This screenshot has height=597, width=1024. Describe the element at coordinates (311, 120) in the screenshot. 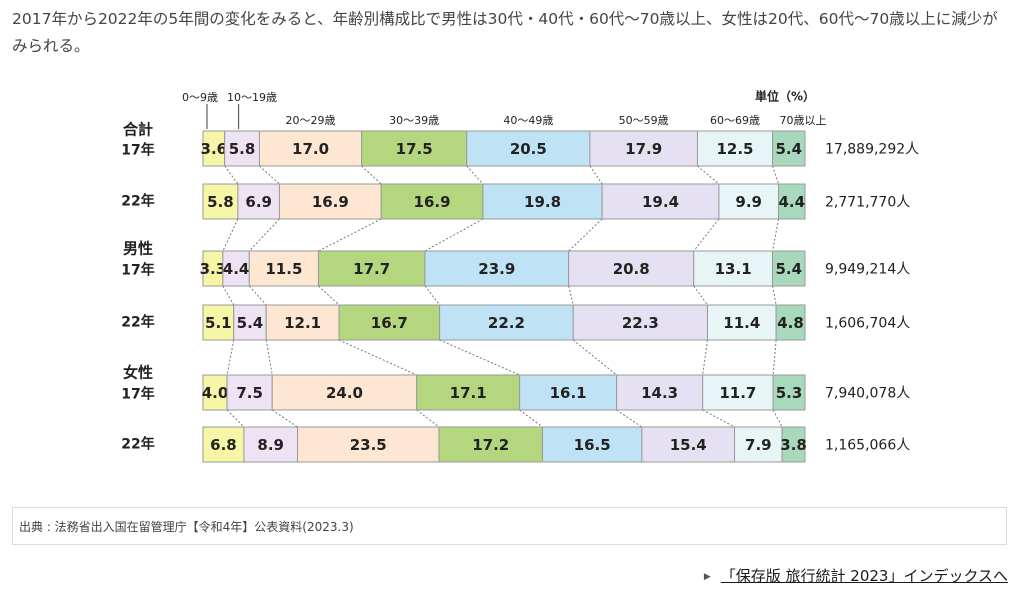

I see `category-label: 20〜29歳` at that location.